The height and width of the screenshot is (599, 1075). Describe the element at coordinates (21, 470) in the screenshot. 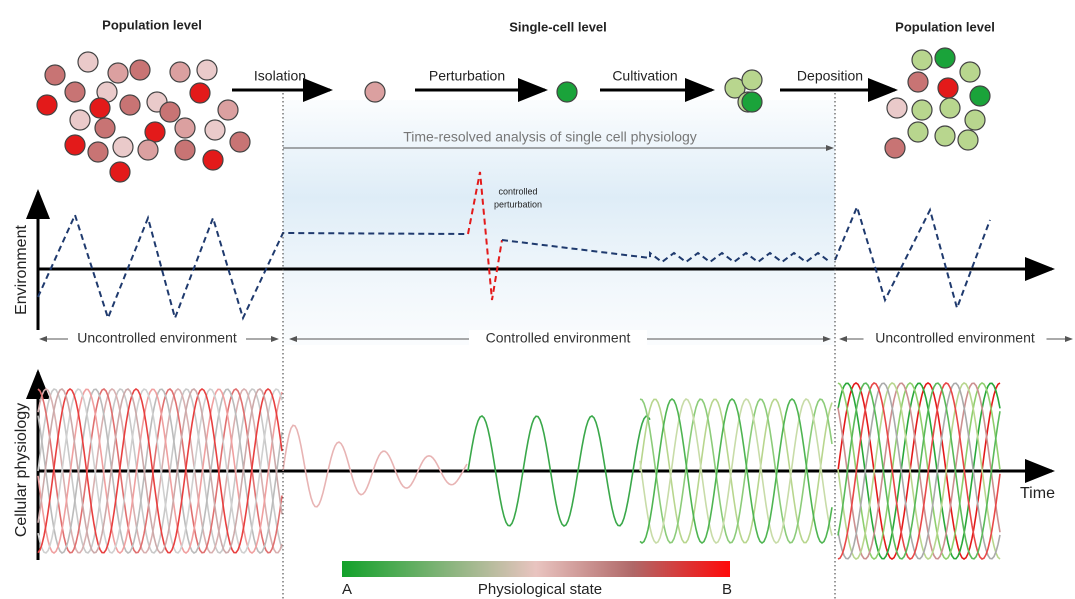

I see `axis-label: Cellular physiology` at that location.